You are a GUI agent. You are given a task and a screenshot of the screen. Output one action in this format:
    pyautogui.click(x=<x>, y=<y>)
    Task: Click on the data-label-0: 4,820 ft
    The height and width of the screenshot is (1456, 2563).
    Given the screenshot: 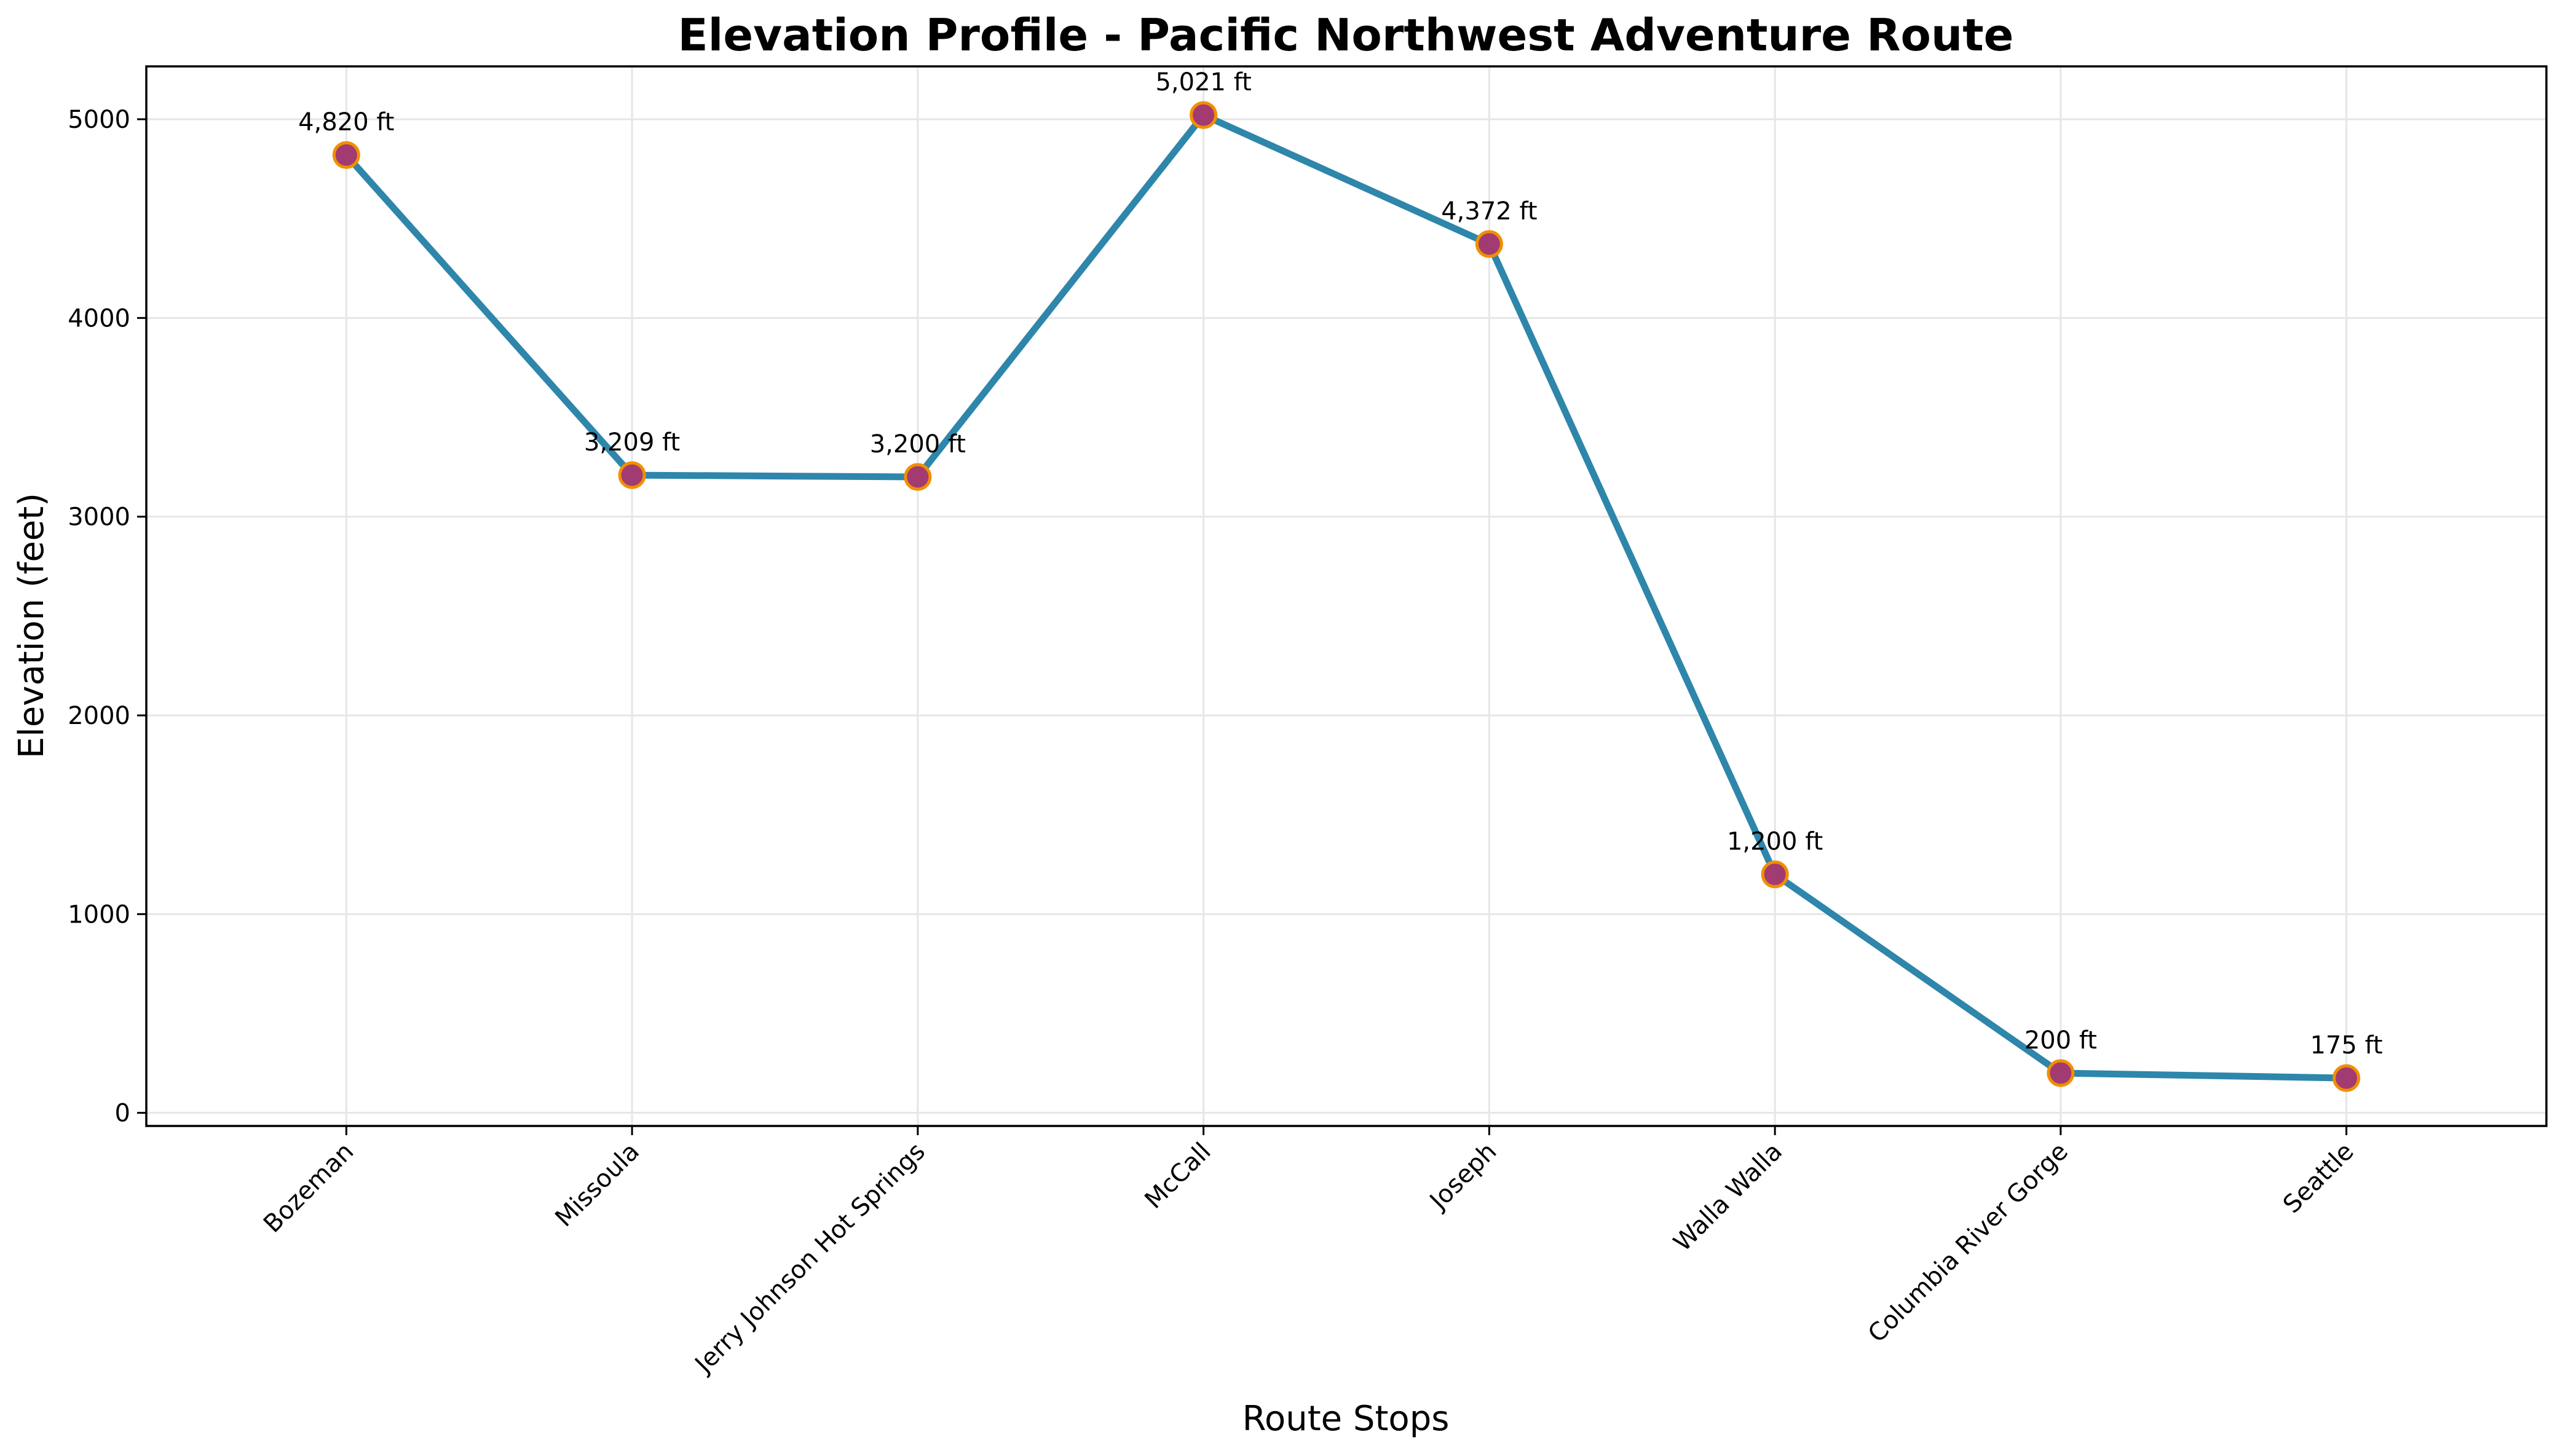 What is the action you would take?
    pyautogui.click(x=346, y=122)
    